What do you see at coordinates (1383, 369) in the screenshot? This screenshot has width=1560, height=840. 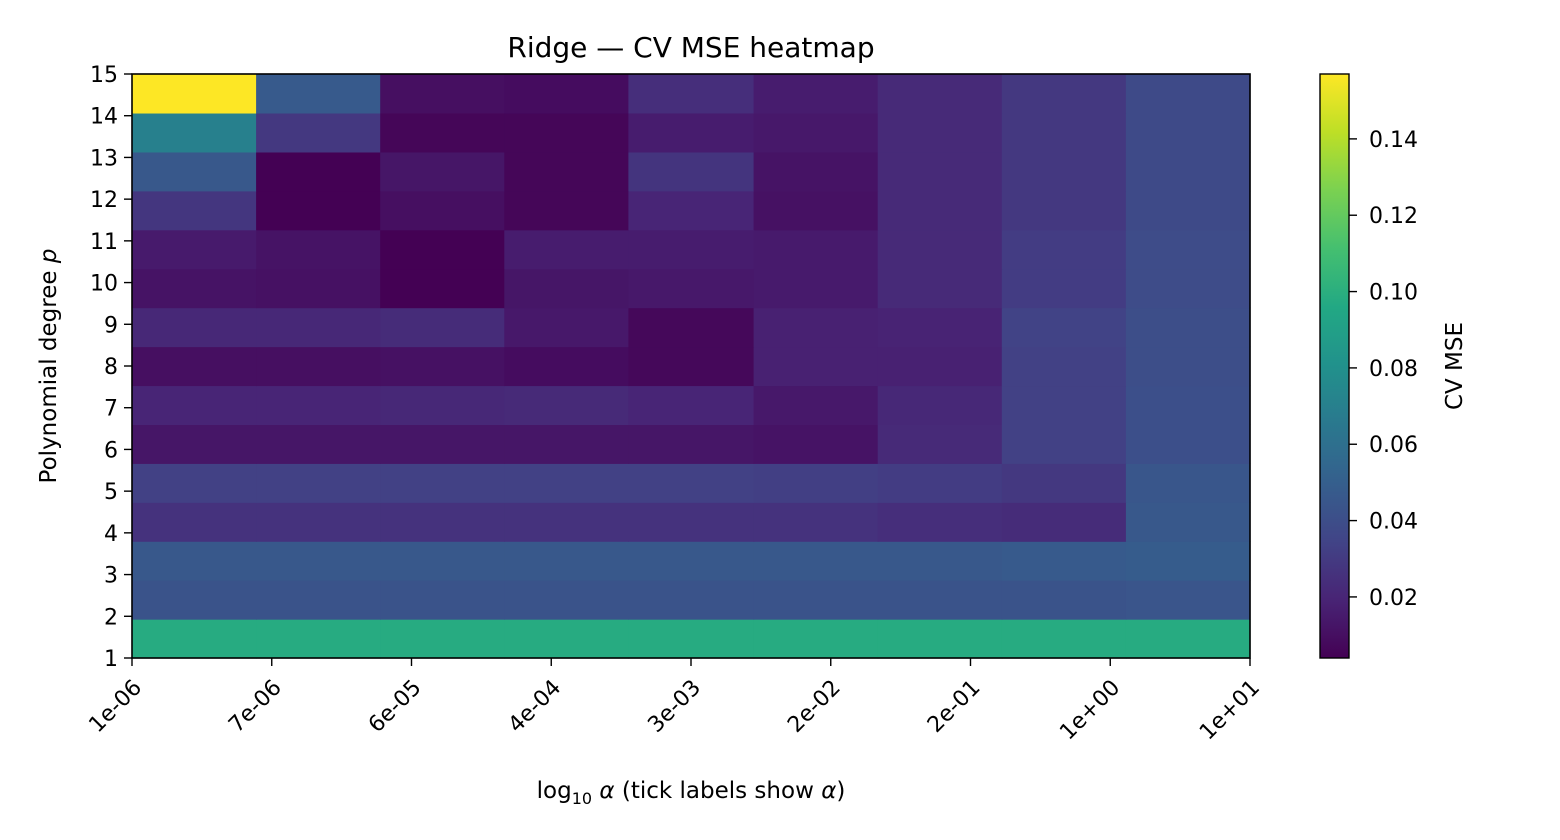 I see `colorbar-ticks: 0.02 0.04 0.06 0.08 0.10 0.12 0.14` at bounding box center [1383, 369].